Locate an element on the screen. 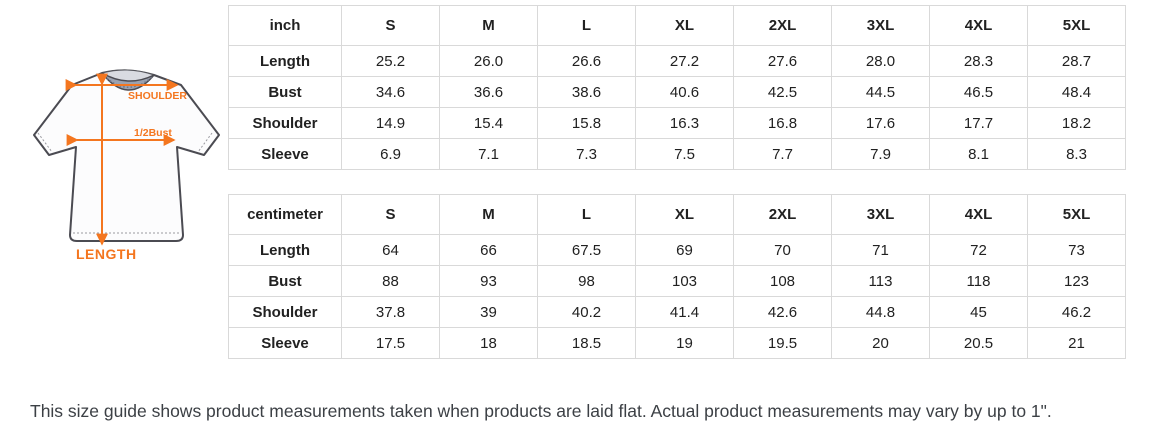 The width and height of the screenshot is (1176, 448). table-row: Bust 88 93 98 103 108 113 118 123 is located at coordinates (677, 281).